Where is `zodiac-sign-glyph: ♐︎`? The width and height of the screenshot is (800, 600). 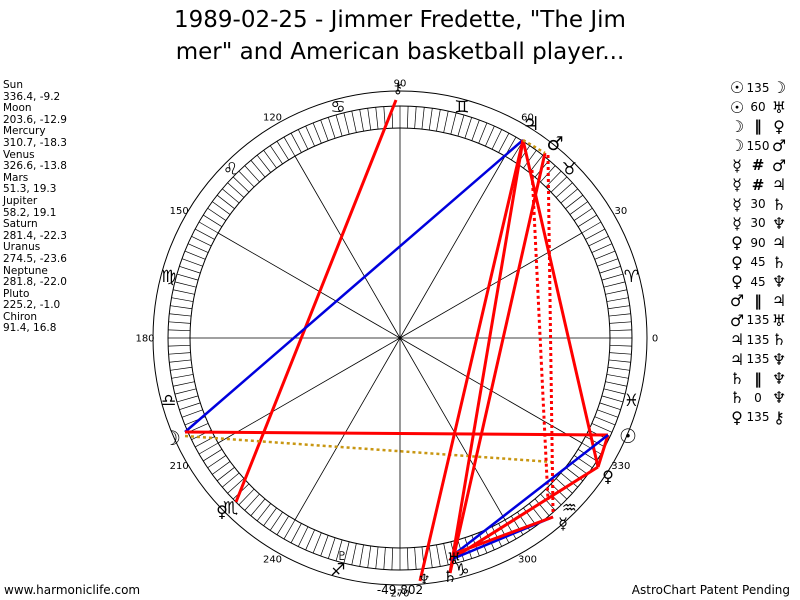 zodiac-sign-glyph: ♐︎ is located at coordinates (337, 570).